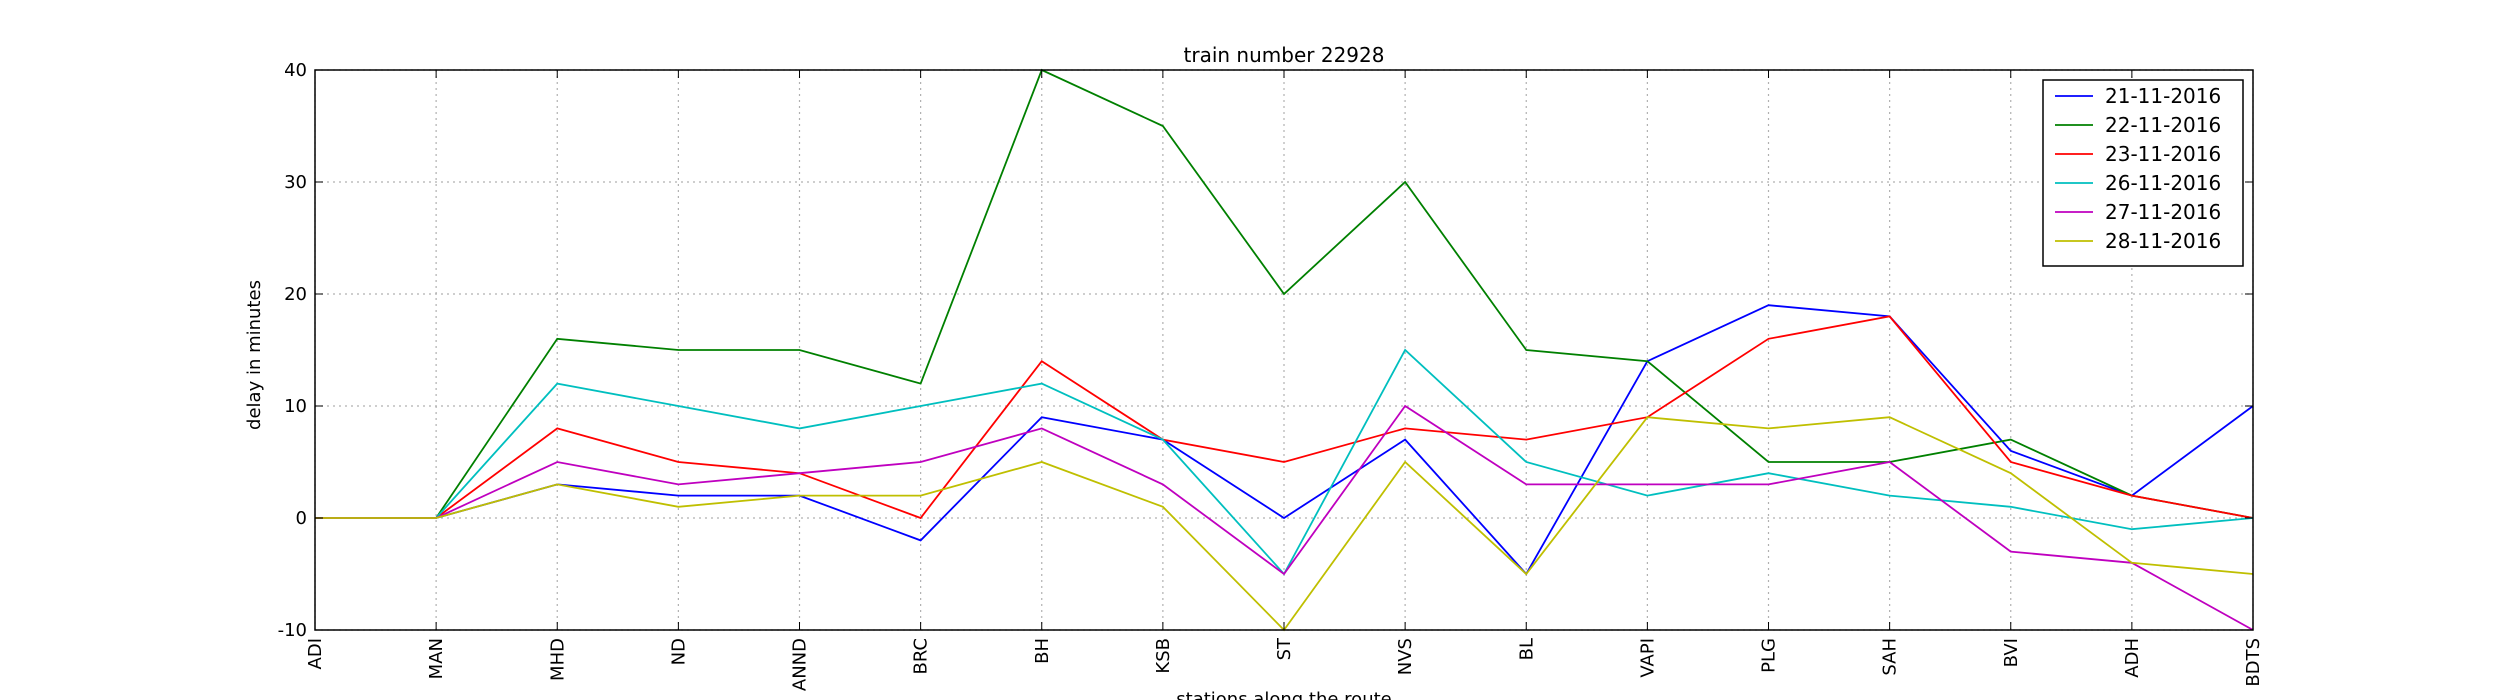 This screenshot has width=2500, height=700. What do you see at coordinates (2163, 96) in the screenshot?
I see `legend-label: 21-11-2016` at bounding box center [2163, 96].